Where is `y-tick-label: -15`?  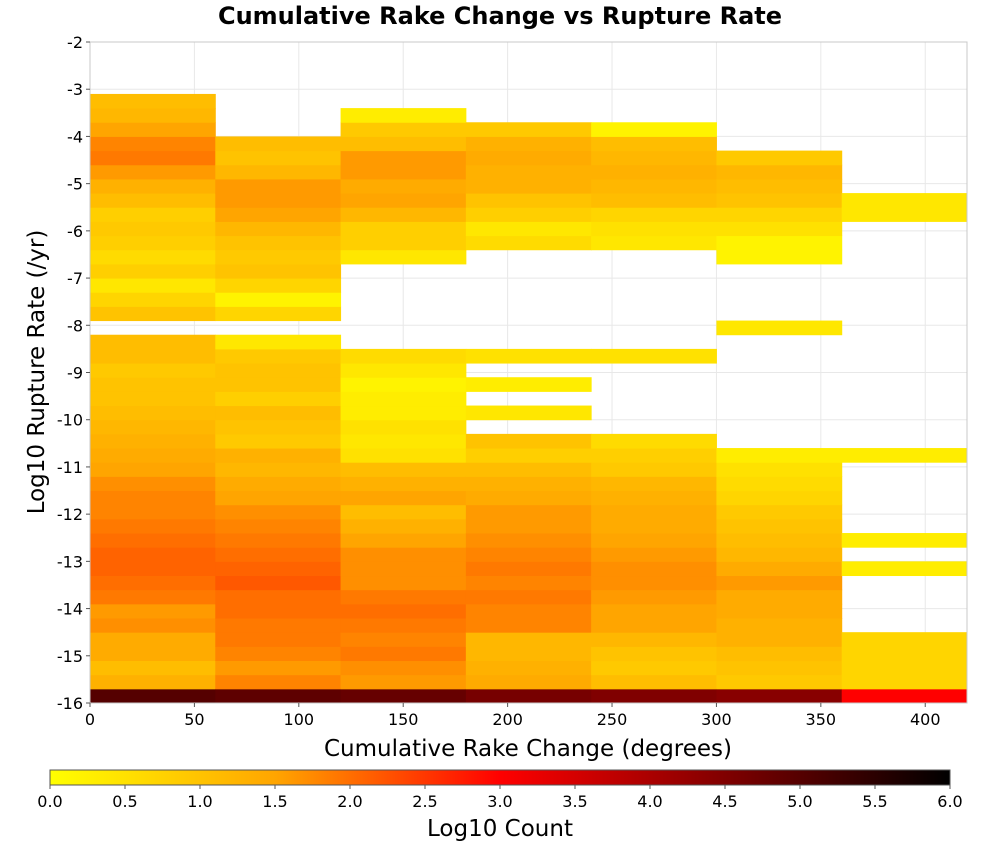
y-tick-label: -15 is located at coordinates (70, 656).